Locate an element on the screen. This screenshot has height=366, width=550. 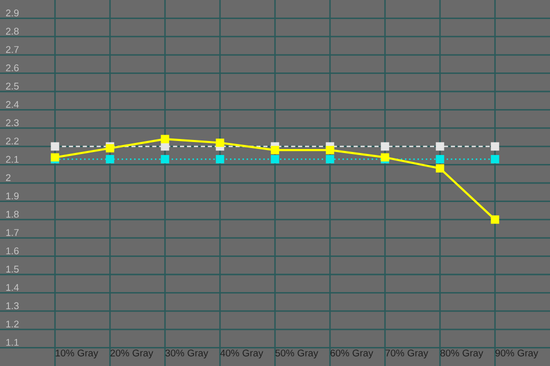
y-tick-label: 1.8 is located at coordinates (12, 214).